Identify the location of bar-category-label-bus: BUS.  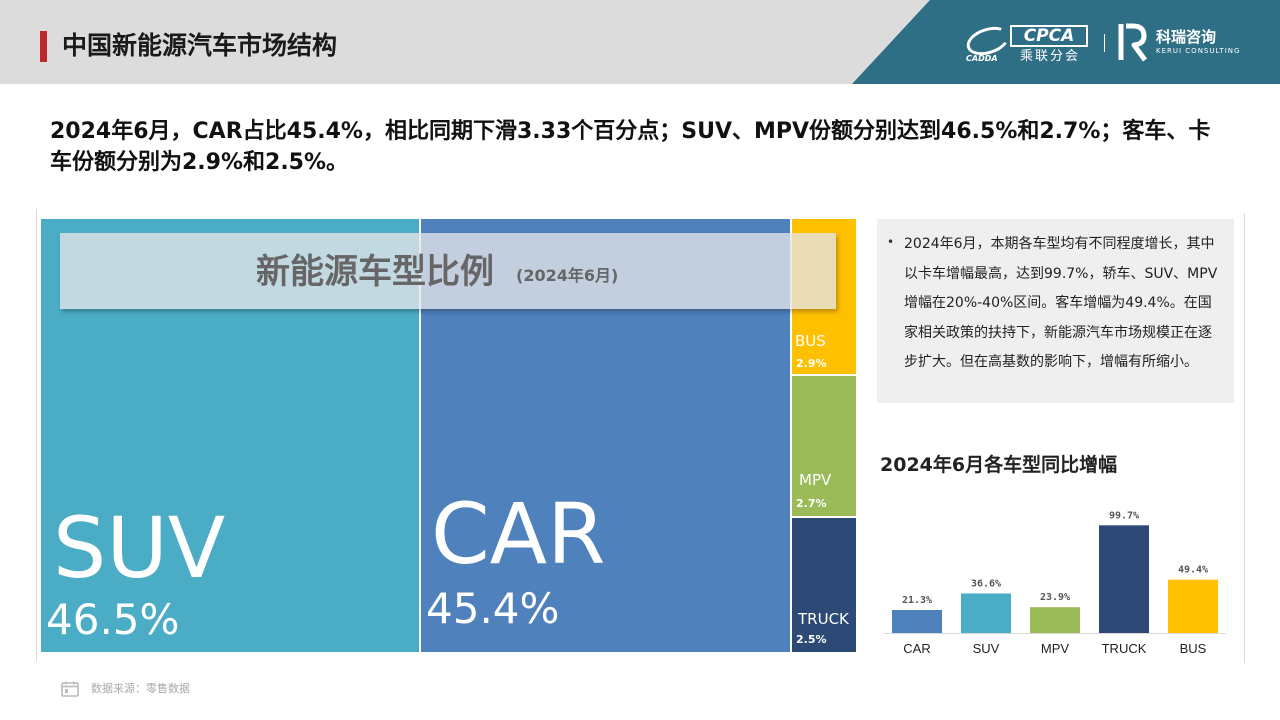
(1193, 648).